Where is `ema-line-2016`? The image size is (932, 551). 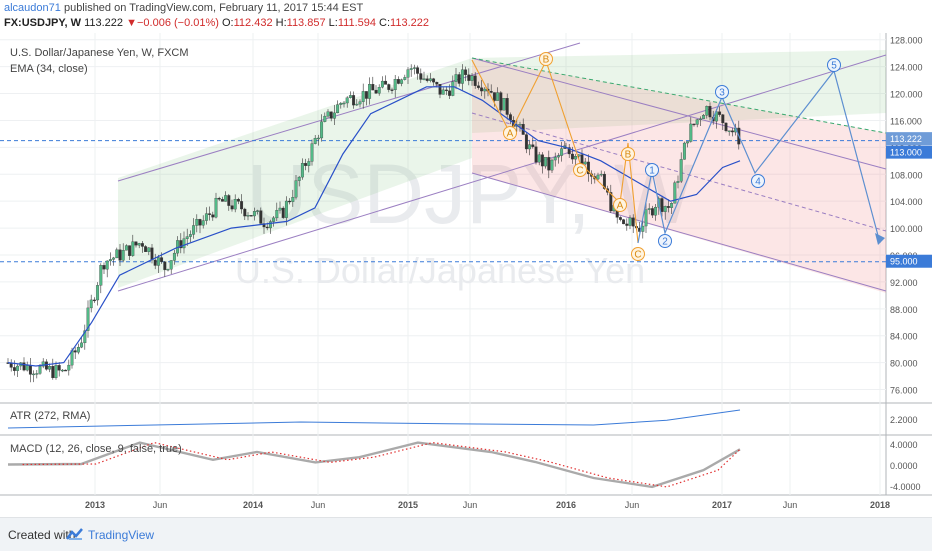
ema-line-2016 is located at coordinates (653, 174).